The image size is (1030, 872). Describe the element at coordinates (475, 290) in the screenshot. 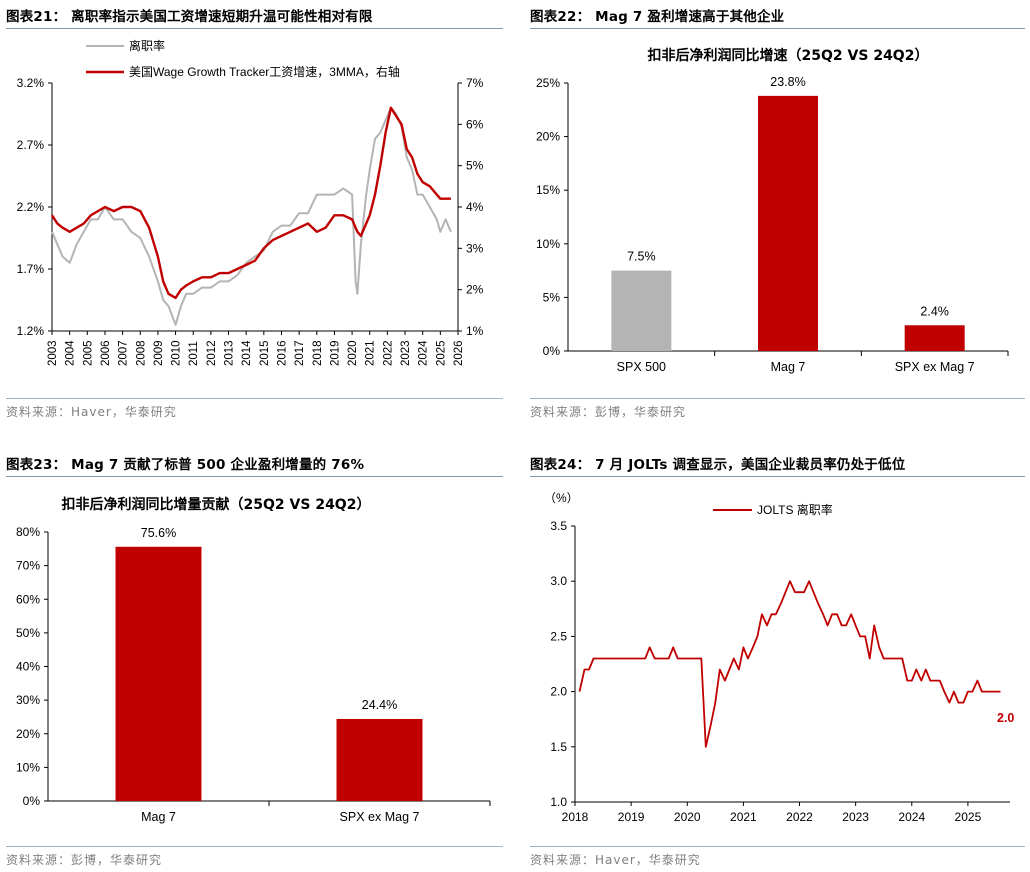

I see `right-tick-label: 2%` at that location.